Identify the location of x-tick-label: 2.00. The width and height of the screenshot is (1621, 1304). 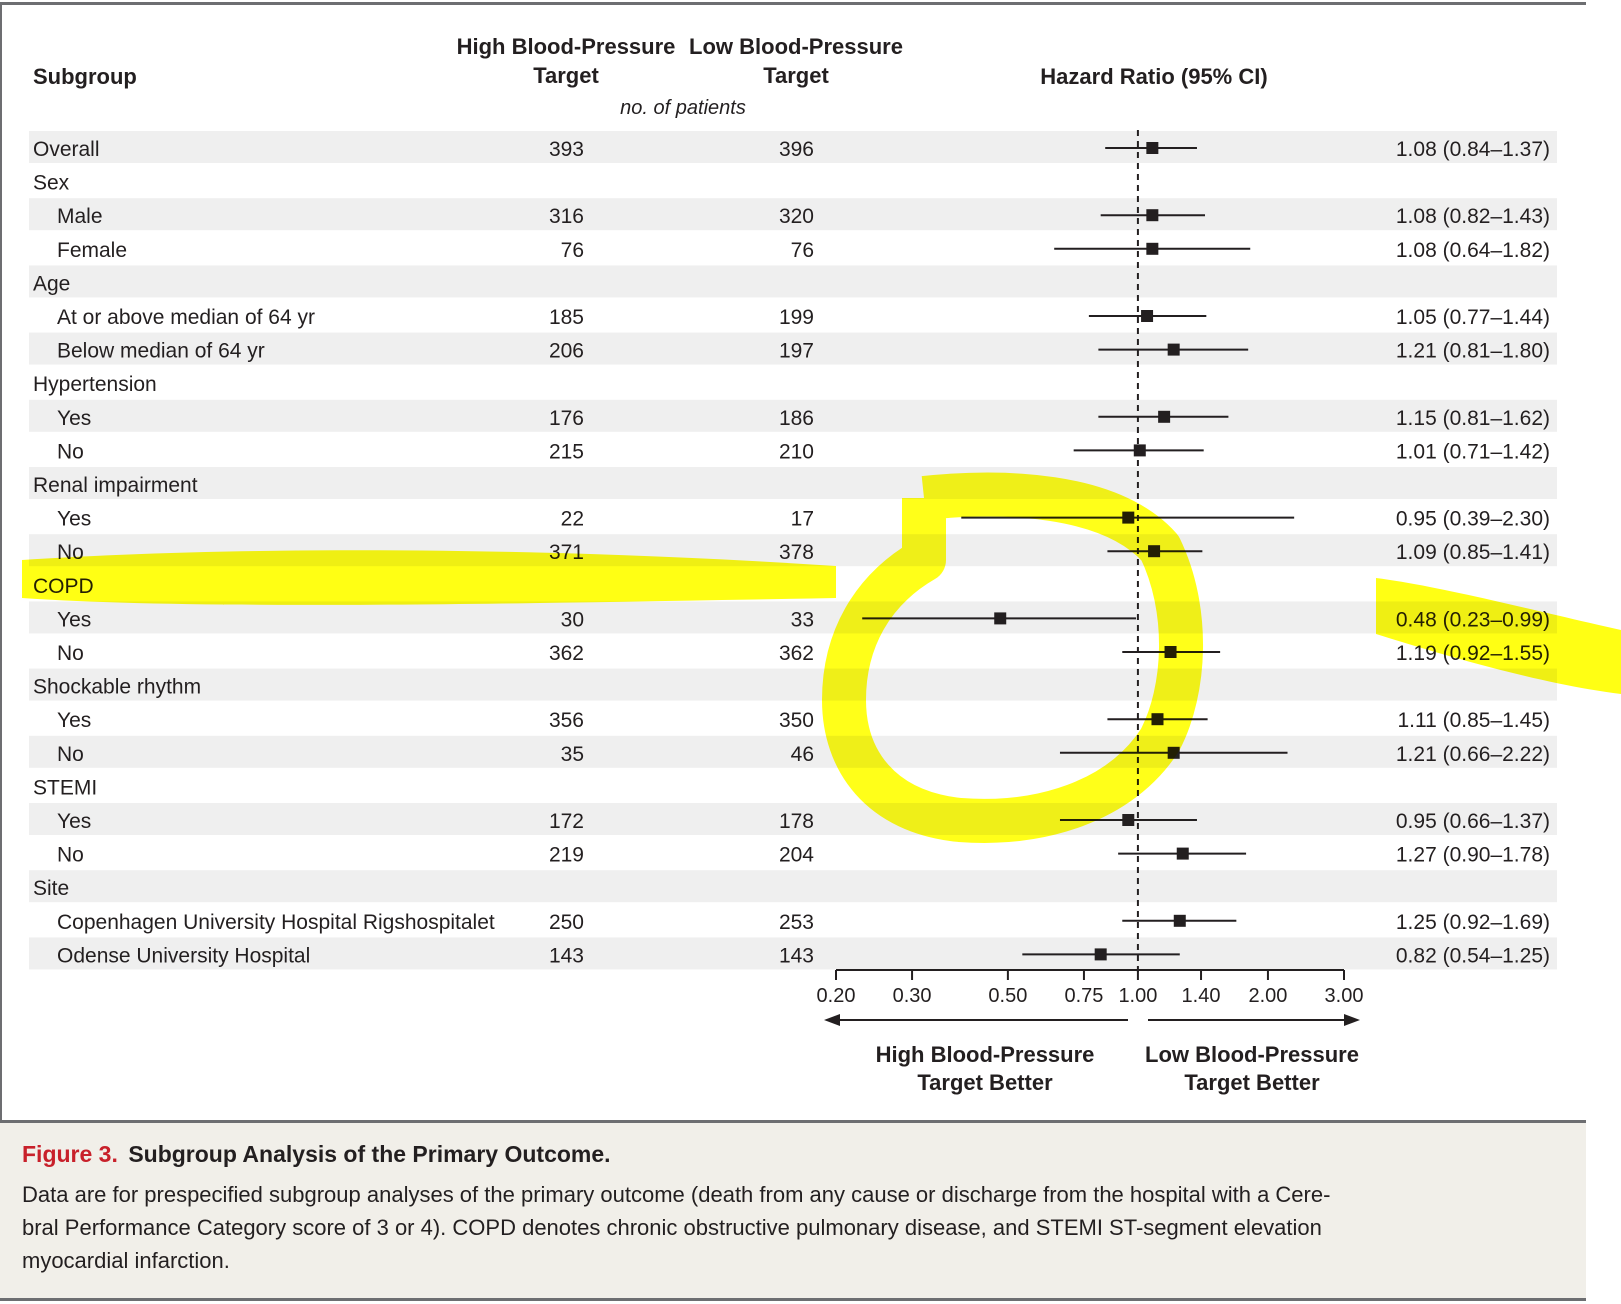
(1267, 996).